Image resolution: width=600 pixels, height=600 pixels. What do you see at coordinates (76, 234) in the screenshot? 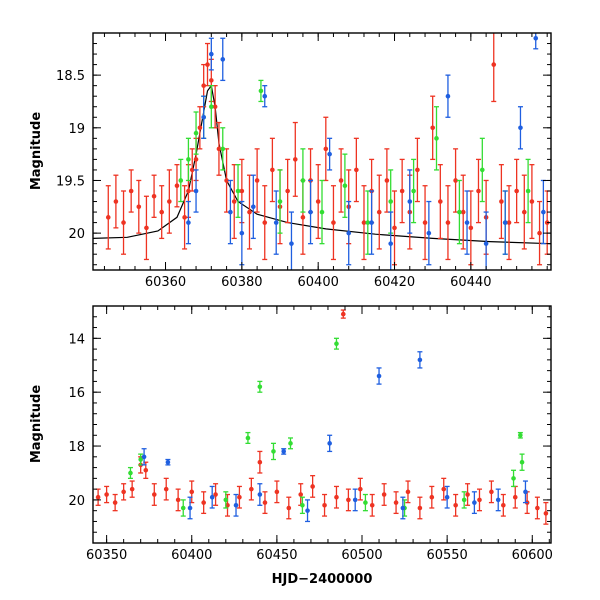
I see `top-y-tick-label: 20` at bounding box center [76, 234].